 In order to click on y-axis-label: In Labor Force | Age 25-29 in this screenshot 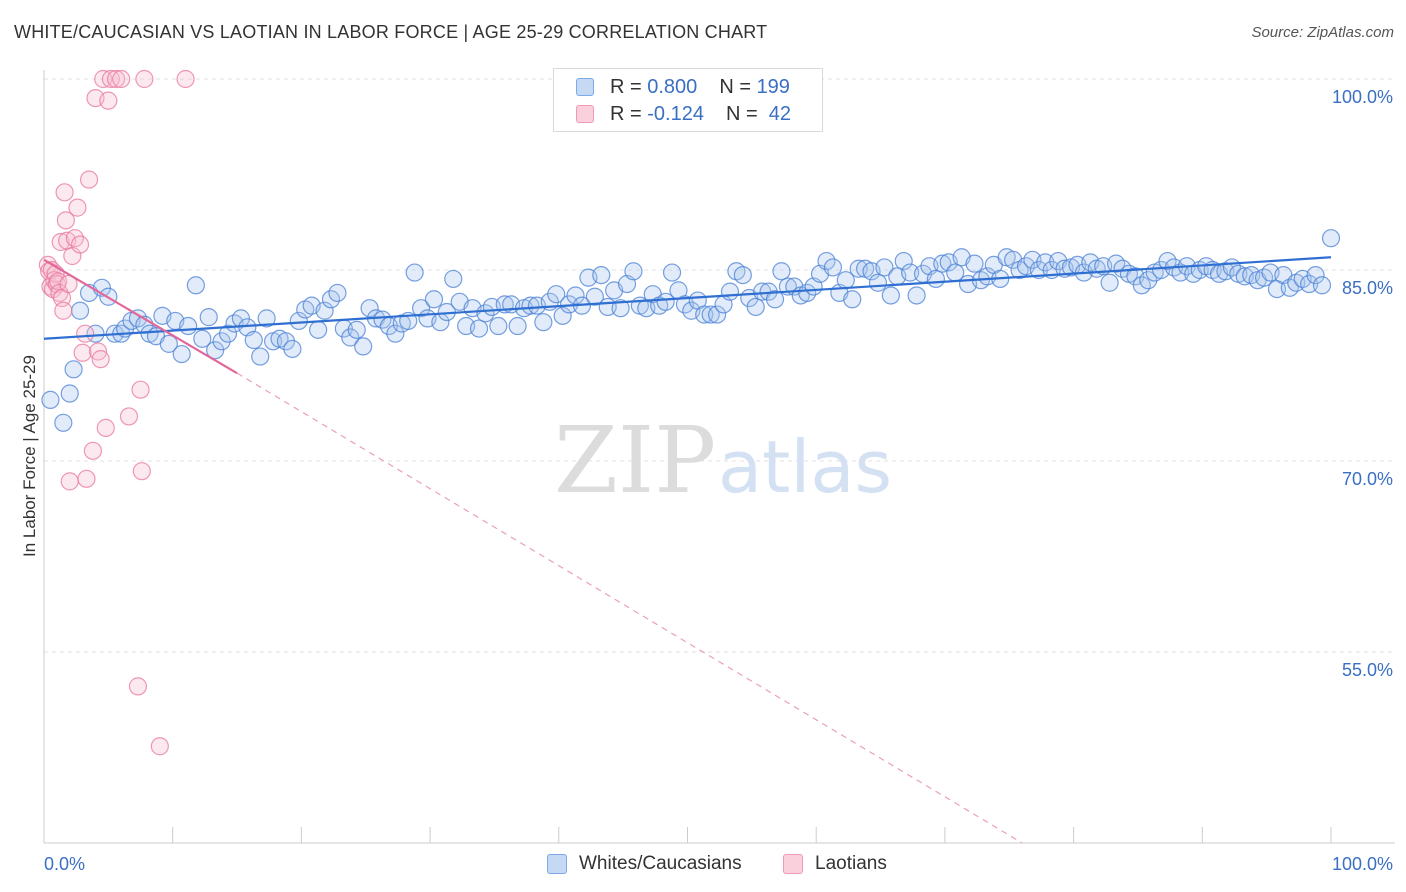, I will do `click(29, 456)`.